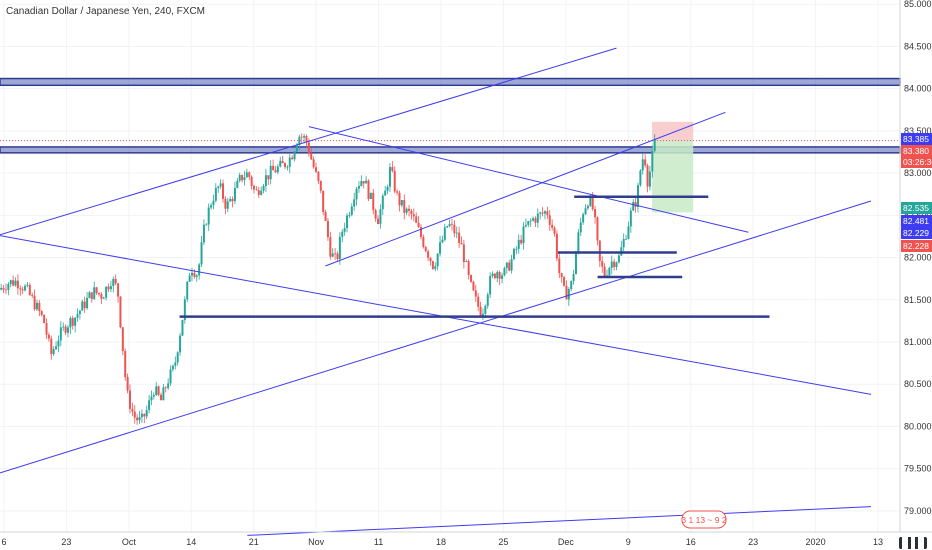 This screenshot has height=550, width=932. I want to click on y-tick-label: 79.500, so click(918, 469).